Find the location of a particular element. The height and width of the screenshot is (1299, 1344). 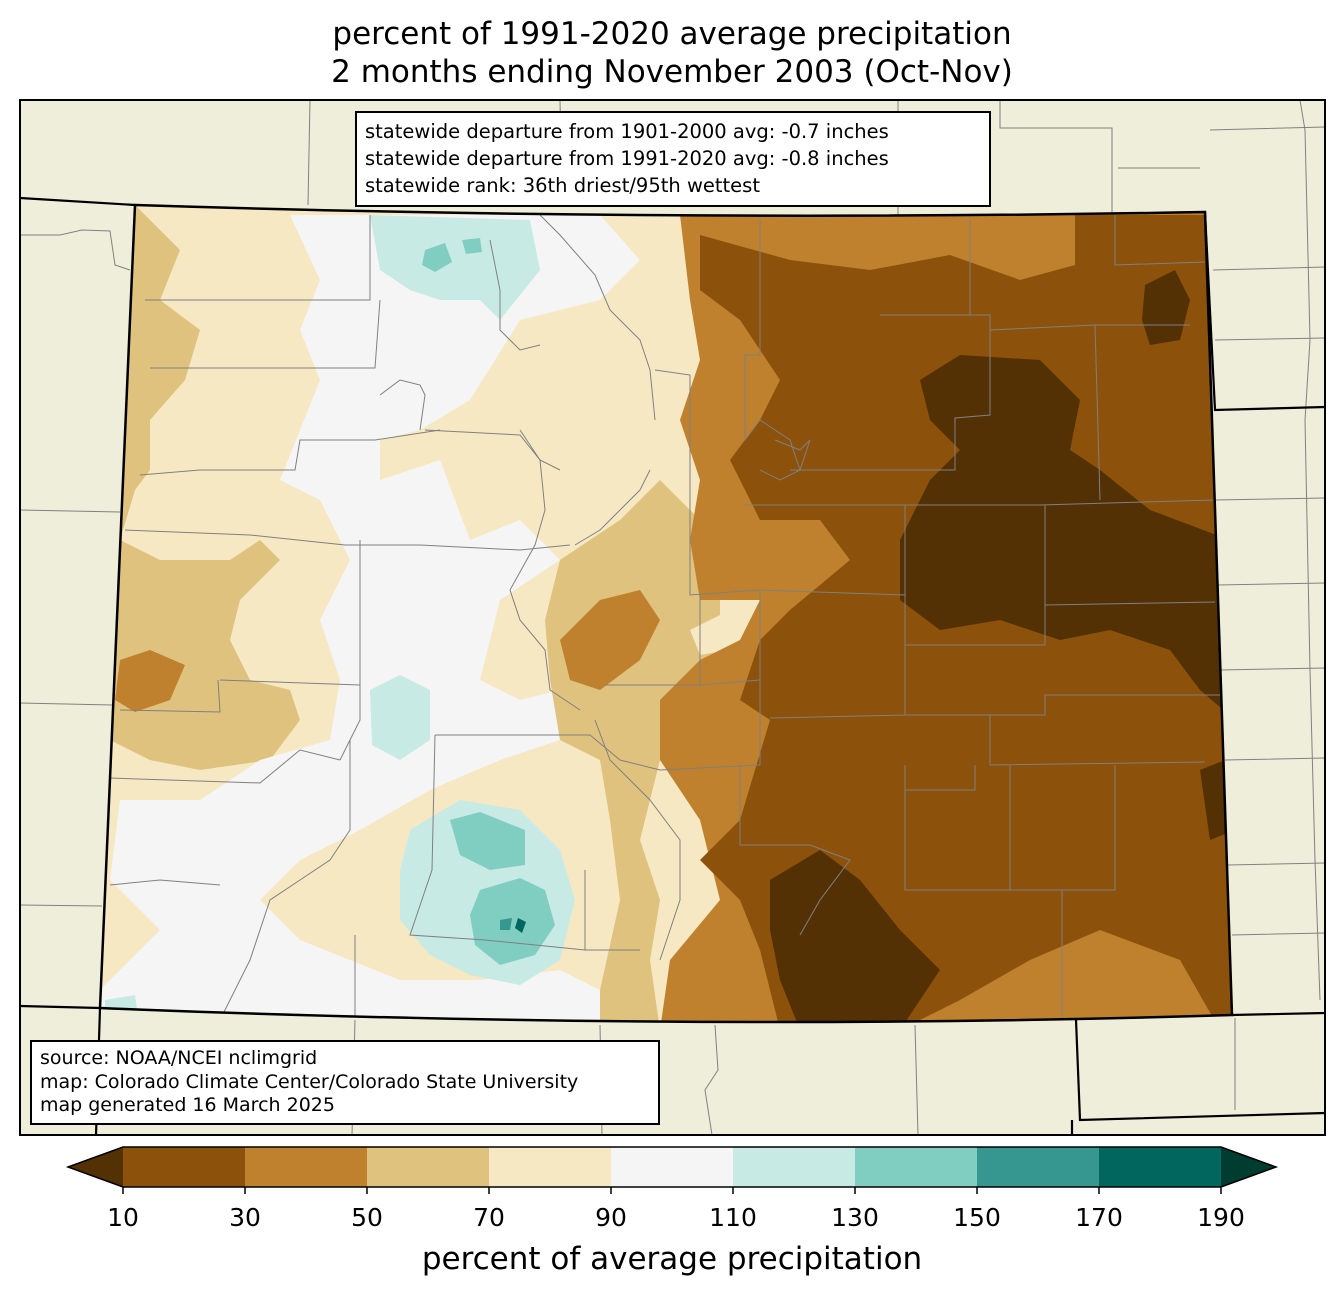

colorbar-tick-label-2: 50 is located at coordinates (367, 1217).